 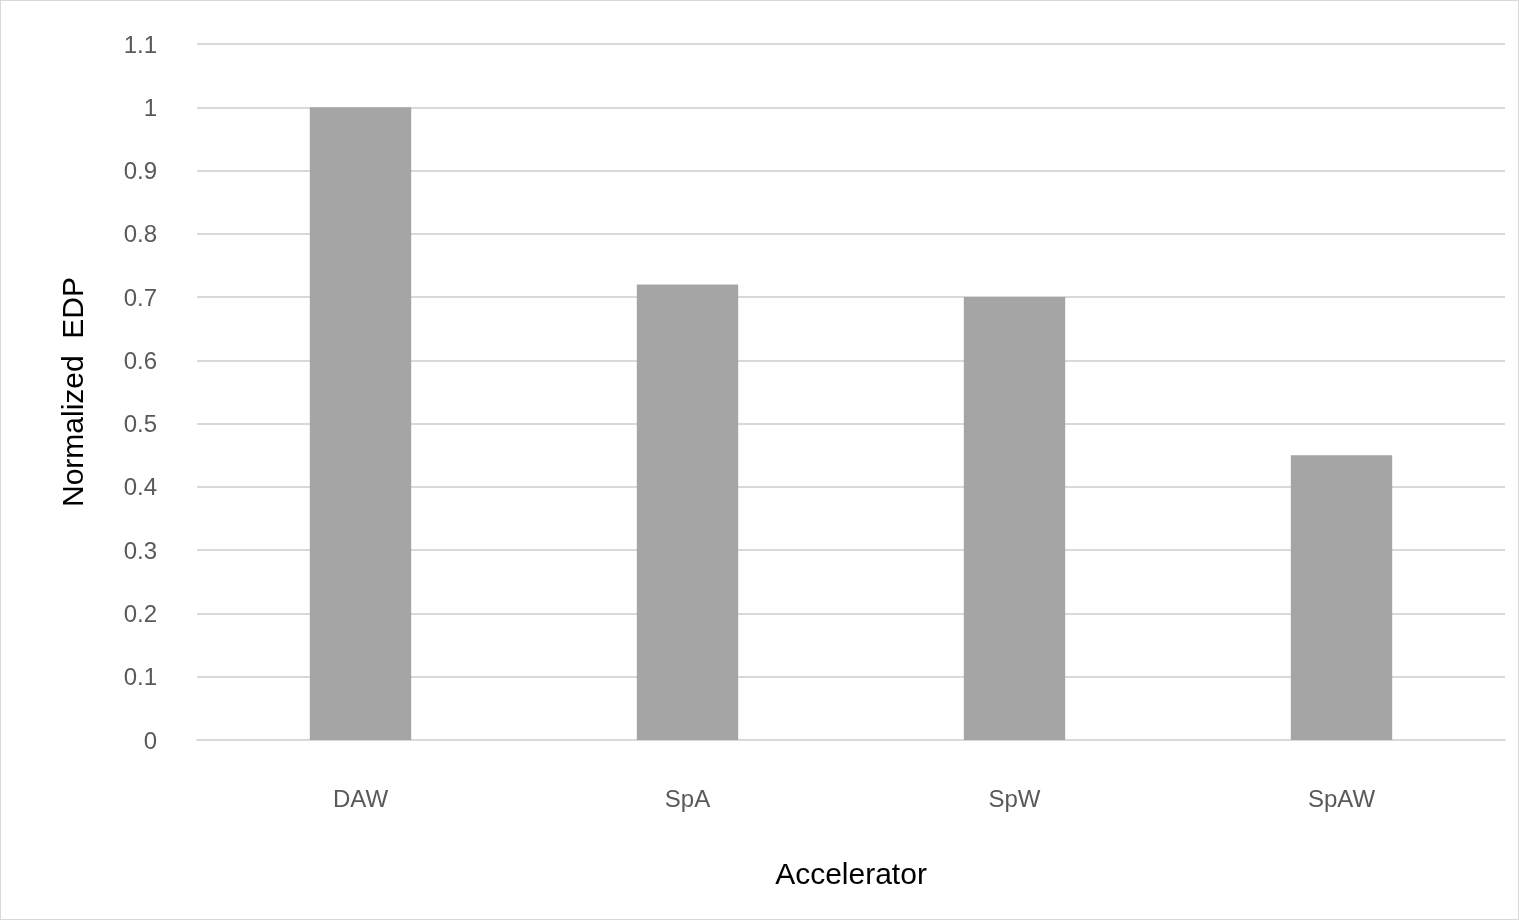 What do you see at coordinates (72, 392) in the screenshot?
I see `y-axis-title: Normalized EDP` at bounding box center [72, 392].